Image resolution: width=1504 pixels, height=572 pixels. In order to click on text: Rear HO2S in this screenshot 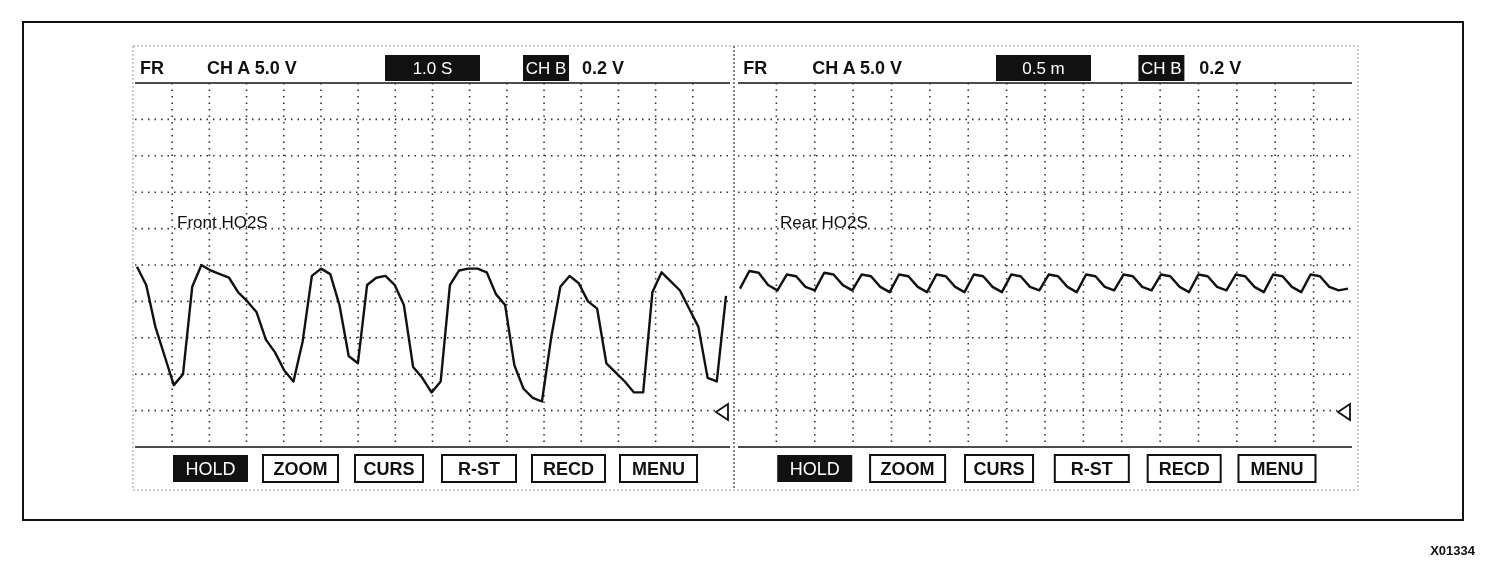, I will do `click(824, 222)`.